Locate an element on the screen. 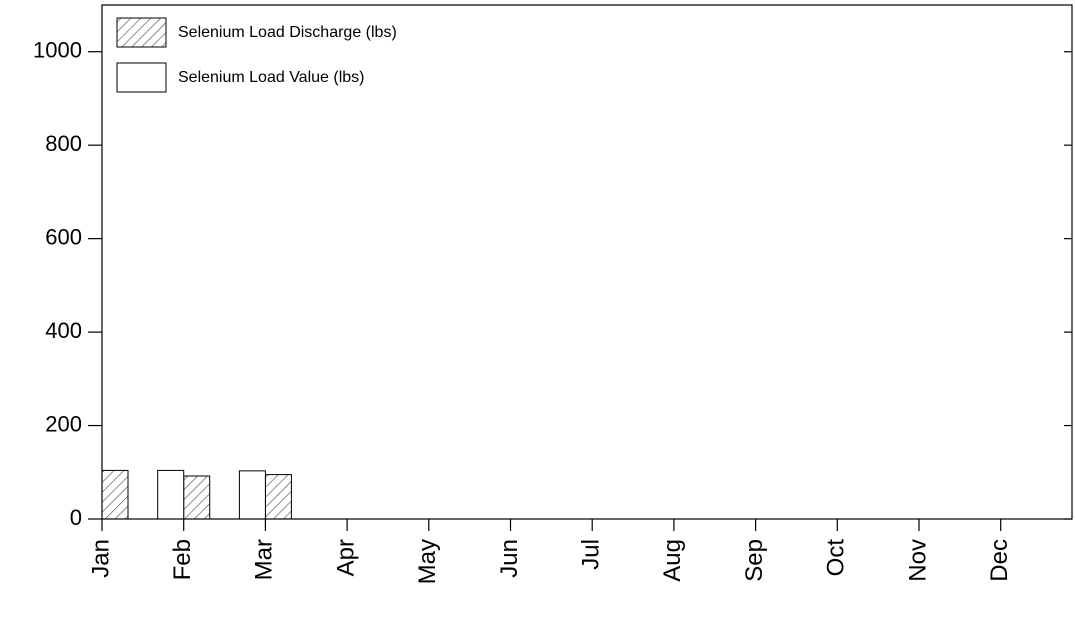  x-tick-label: Feb is located at coordinates (182, 559).